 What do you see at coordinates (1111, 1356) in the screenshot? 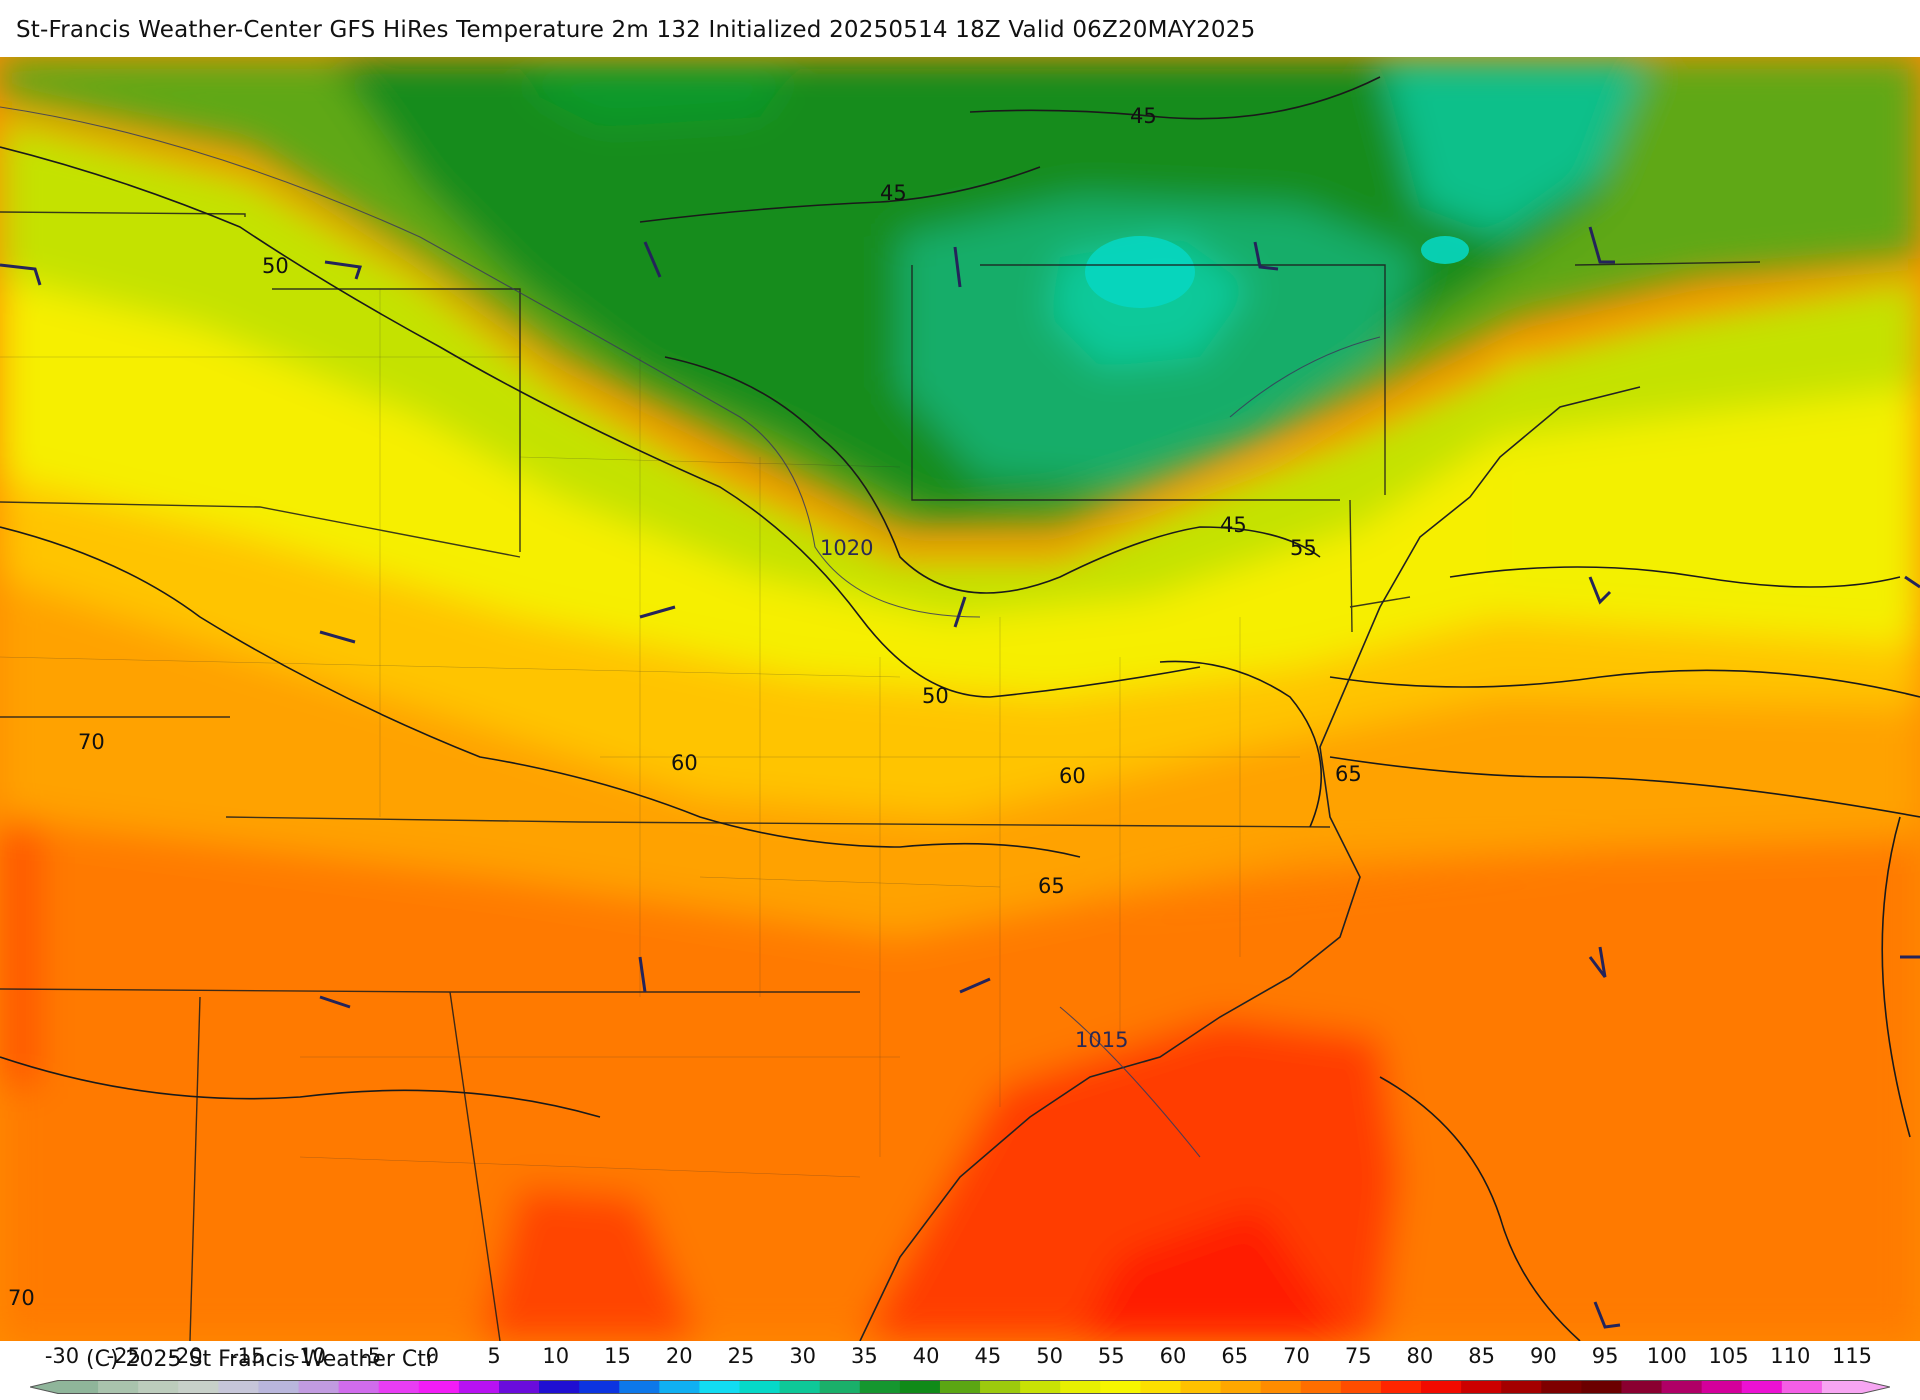
I see `colorbar-tick-label: 55` at bounding box center [1111, 1356].